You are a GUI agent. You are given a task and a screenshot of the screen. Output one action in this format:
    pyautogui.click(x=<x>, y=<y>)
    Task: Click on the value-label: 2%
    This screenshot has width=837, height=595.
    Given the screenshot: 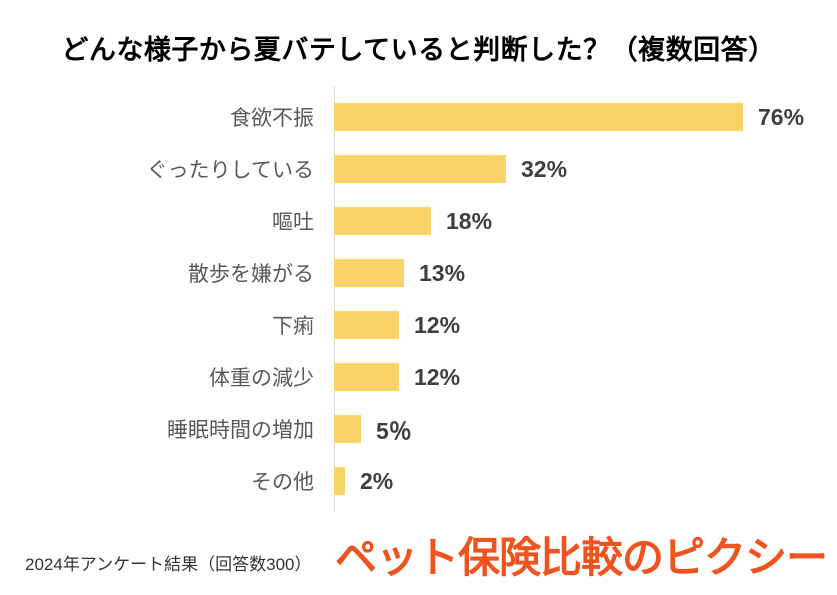 What is the action you would take?
    pyautogui.click(x=377, y=480)
    